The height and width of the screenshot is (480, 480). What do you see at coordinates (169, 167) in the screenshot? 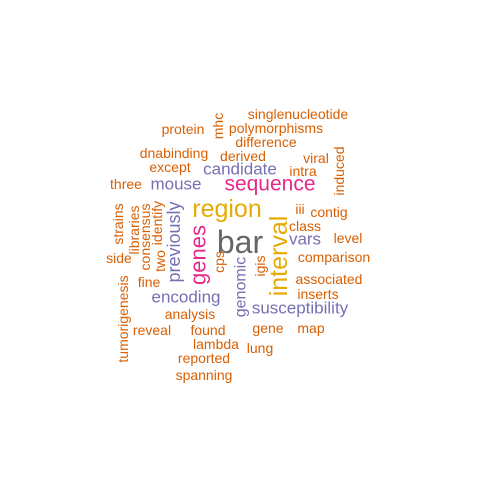
I see `word-except: except` at bounding box center [169, 167].